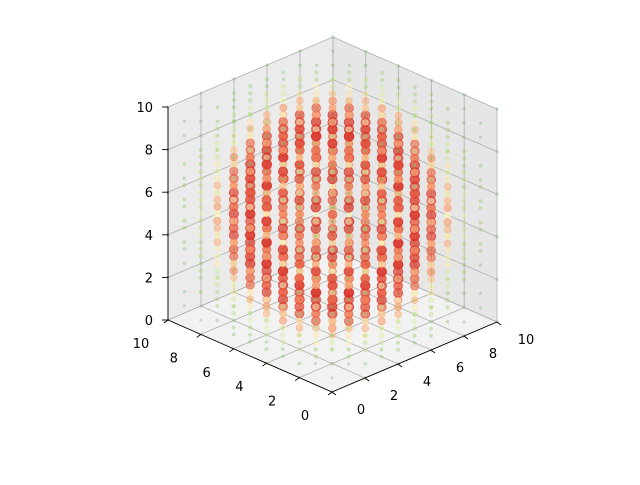 The height and width of the screenshot is (485, 640). What do you see at coordinates (250, 356) in the screenshot?
I see `y-axis-line` at bounding box center [250, 356].